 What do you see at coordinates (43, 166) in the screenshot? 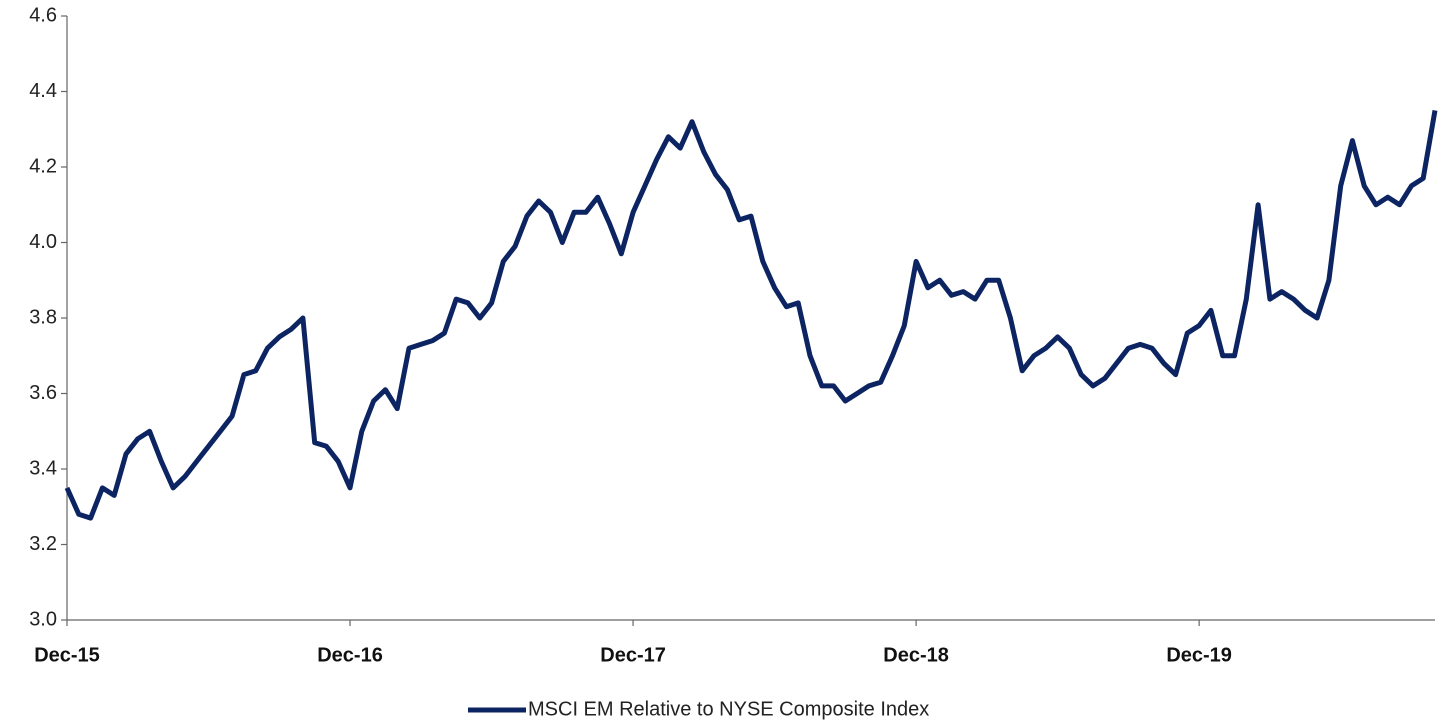
I see `y-tick-label: 4.2` at bounding box center [43, 166].